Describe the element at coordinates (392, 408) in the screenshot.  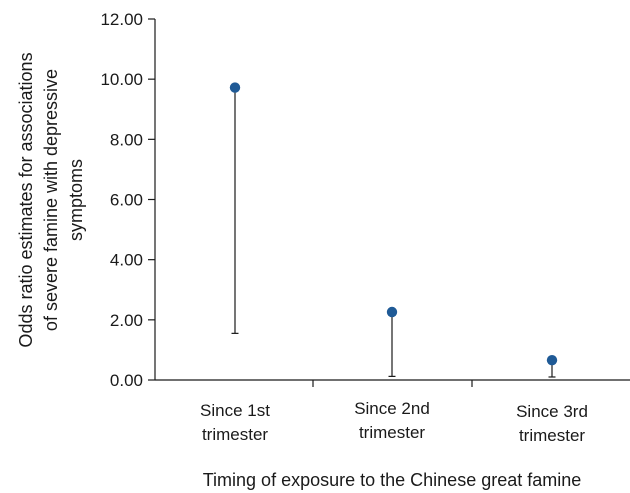
I see `x-tick-label: Since 2nd` at that location.